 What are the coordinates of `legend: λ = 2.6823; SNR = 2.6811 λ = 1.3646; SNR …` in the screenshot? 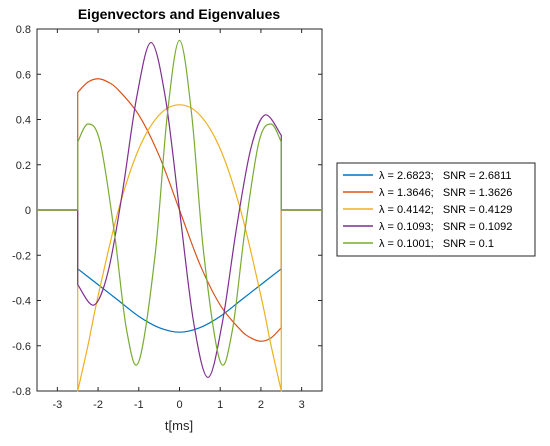 It's located at (436, 209).